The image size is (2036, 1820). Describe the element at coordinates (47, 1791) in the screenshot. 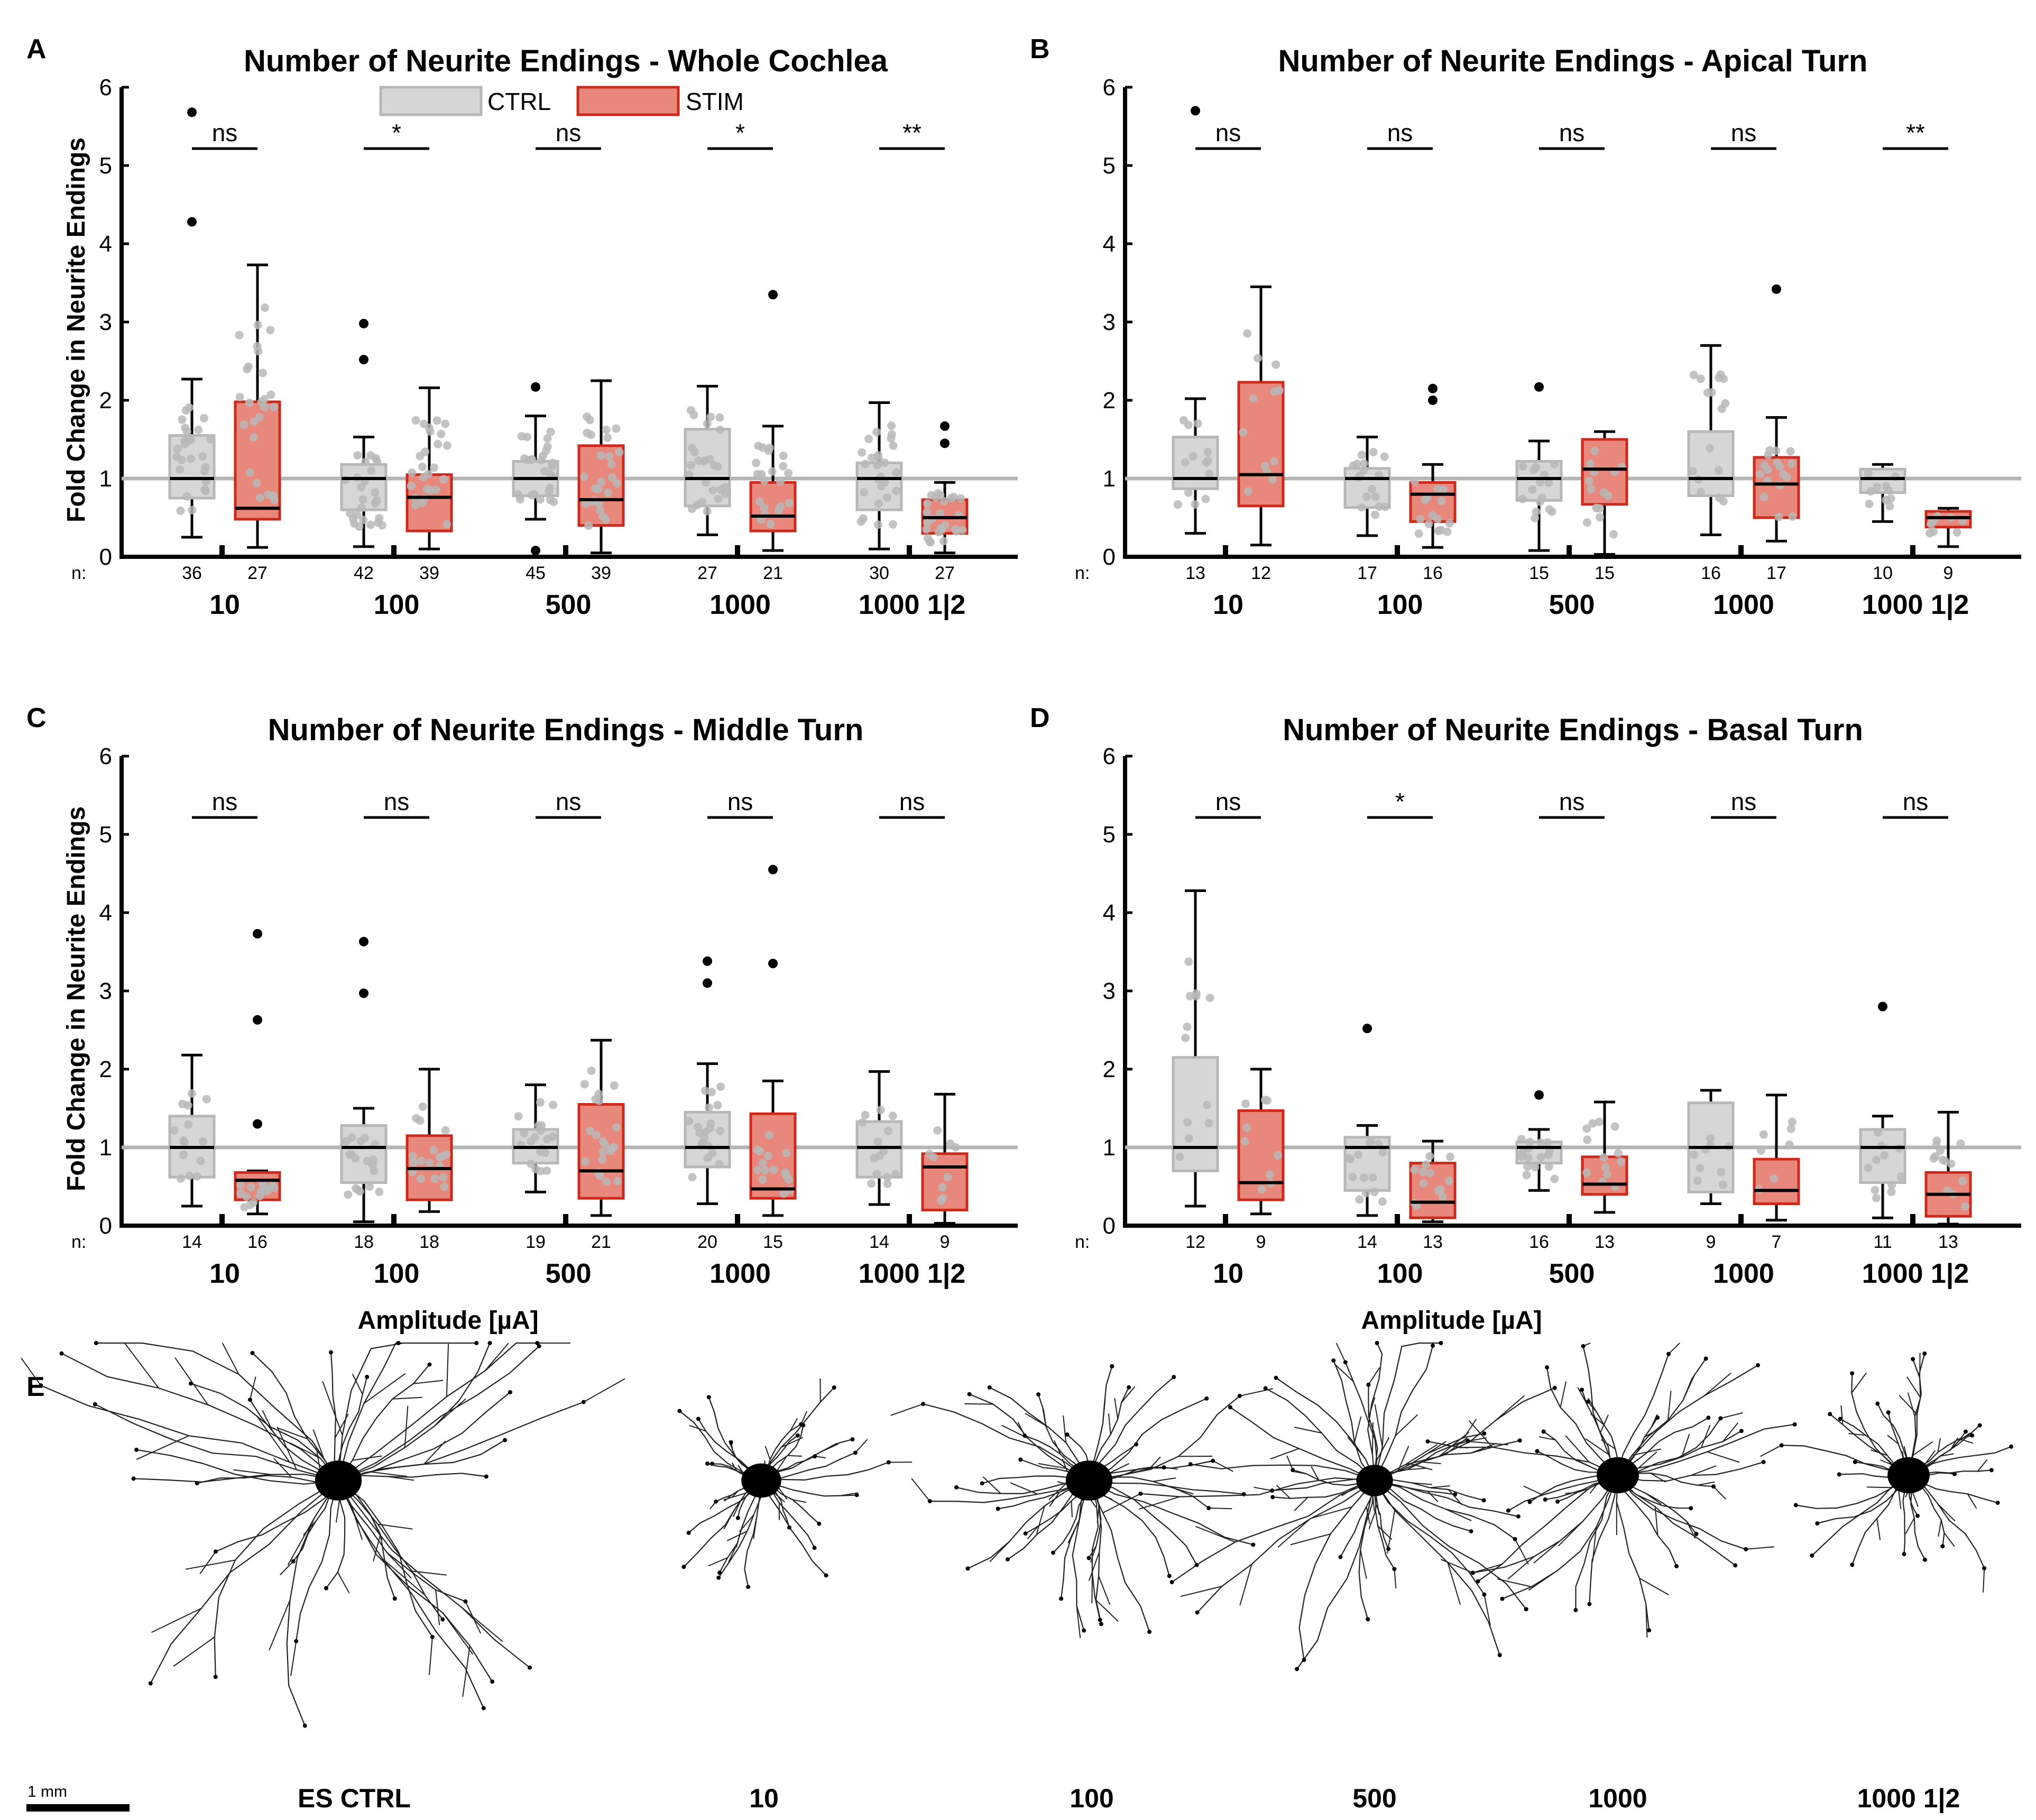

I see `scale-bar-label: 1 mm` at that location.